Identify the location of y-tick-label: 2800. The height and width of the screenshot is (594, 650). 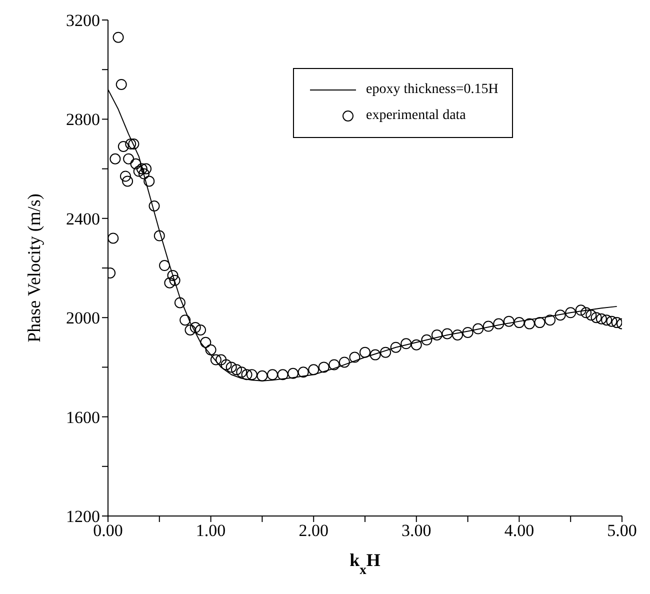
(83, 120).